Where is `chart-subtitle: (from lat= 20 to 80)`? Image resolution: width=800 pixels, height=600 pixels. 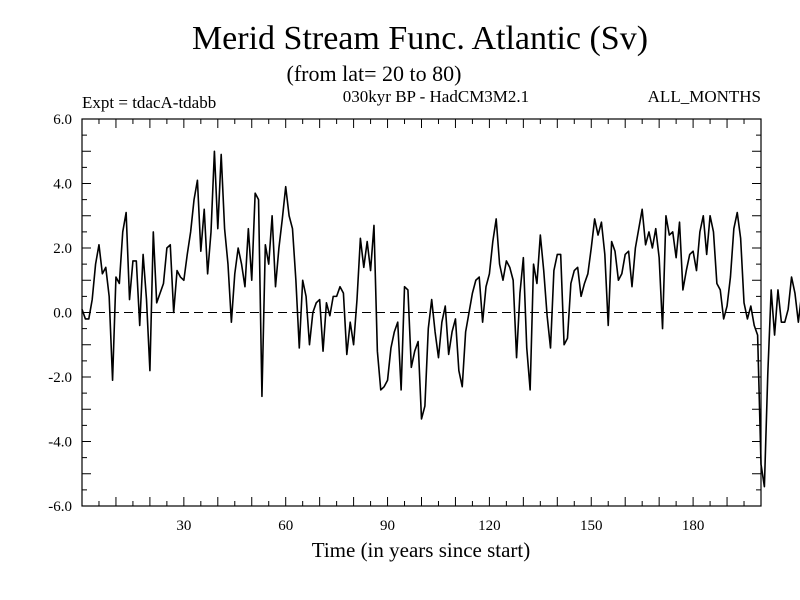 chart-subtitle: (from lat= 20 to 80) is located at coordinates (374, 73).